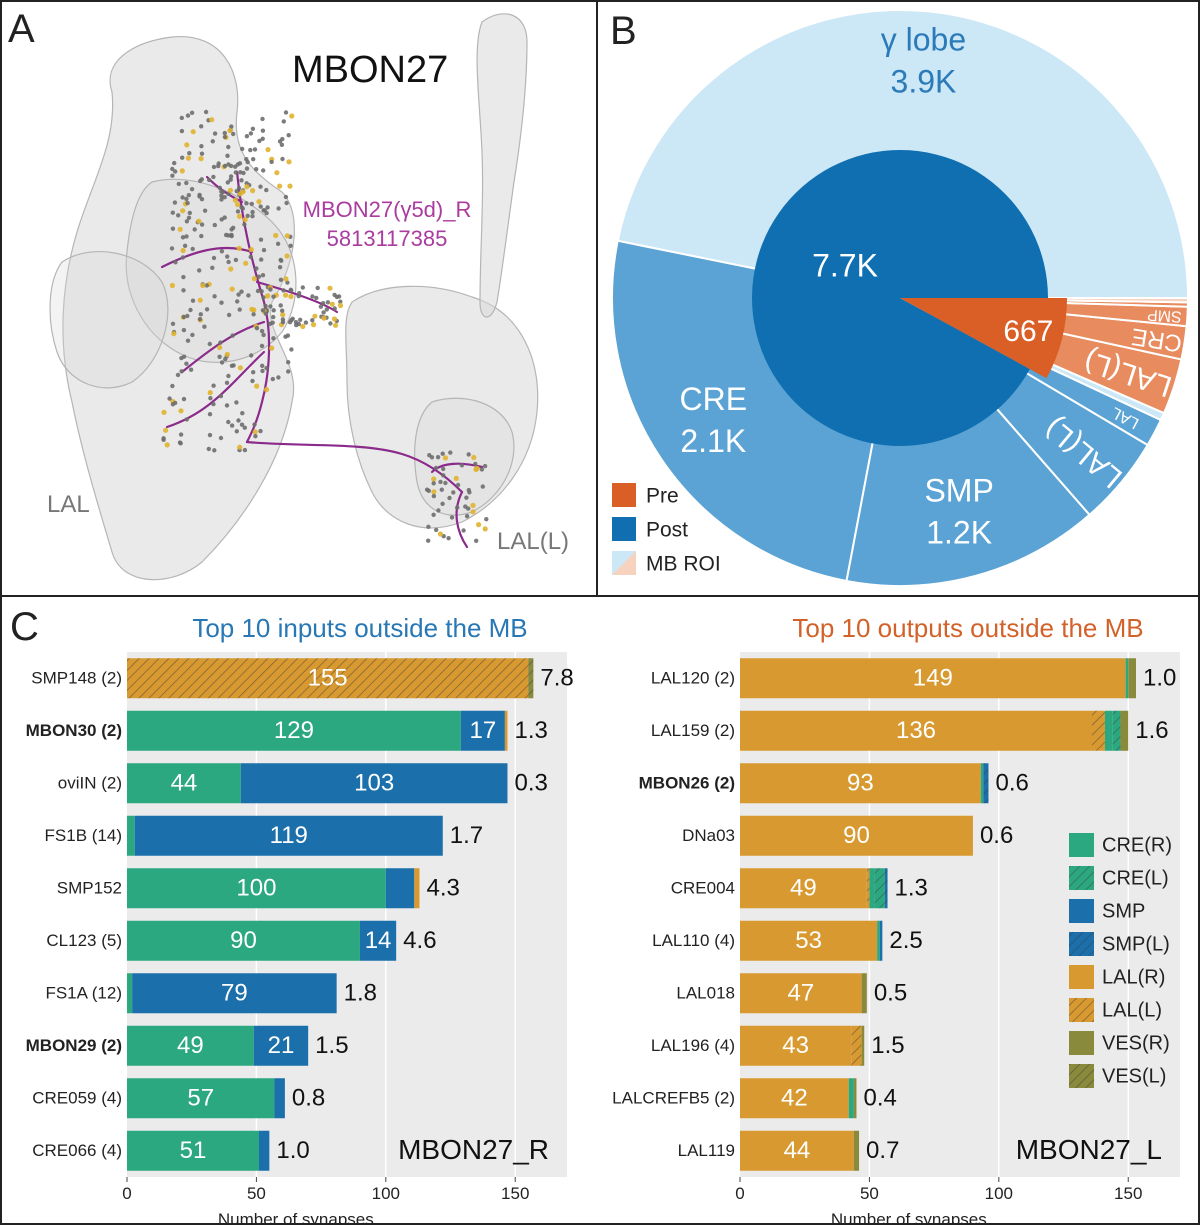 The height and width of the screenshot is (1225, 1200). What do you see at coordinates (882, 1150) in the screenshot?
I see `bar-end-value: 0.7` at bounding box center [882, 1150].